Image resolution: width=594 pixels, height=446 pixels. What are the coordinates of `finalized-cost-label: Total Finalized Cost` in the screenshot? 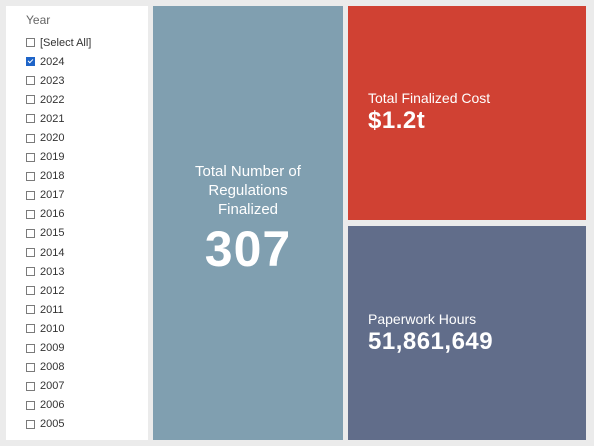 It's located at (429, 98).